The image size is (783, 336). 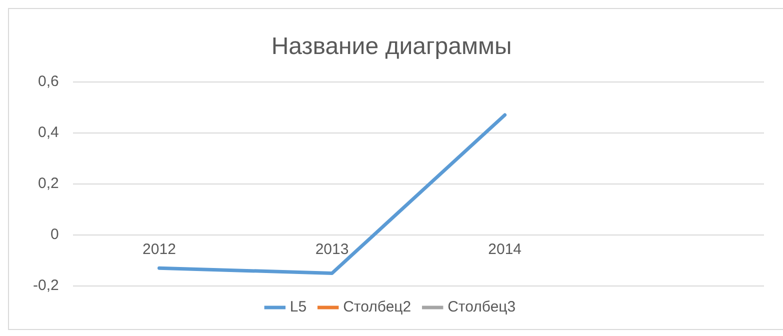 What do you see at coordinates (505, 249) in the screenshot?
I see `x-tick-label: 2014` at bounding box center [505, 249].